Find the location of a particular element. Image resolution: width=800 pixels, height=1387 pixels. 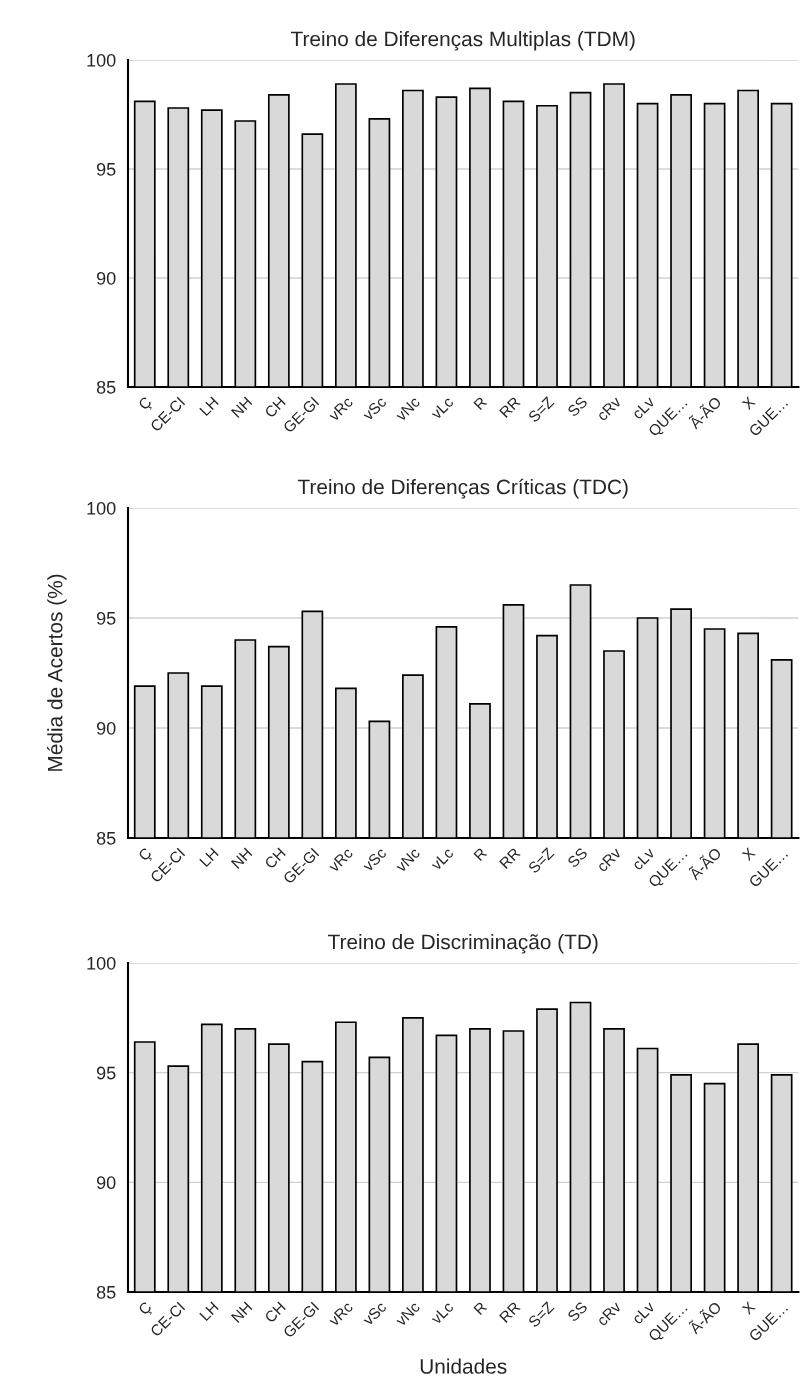

chart-title: Treino de Diferenças Multiplas (TDM) is located at coordinates (462, 41).